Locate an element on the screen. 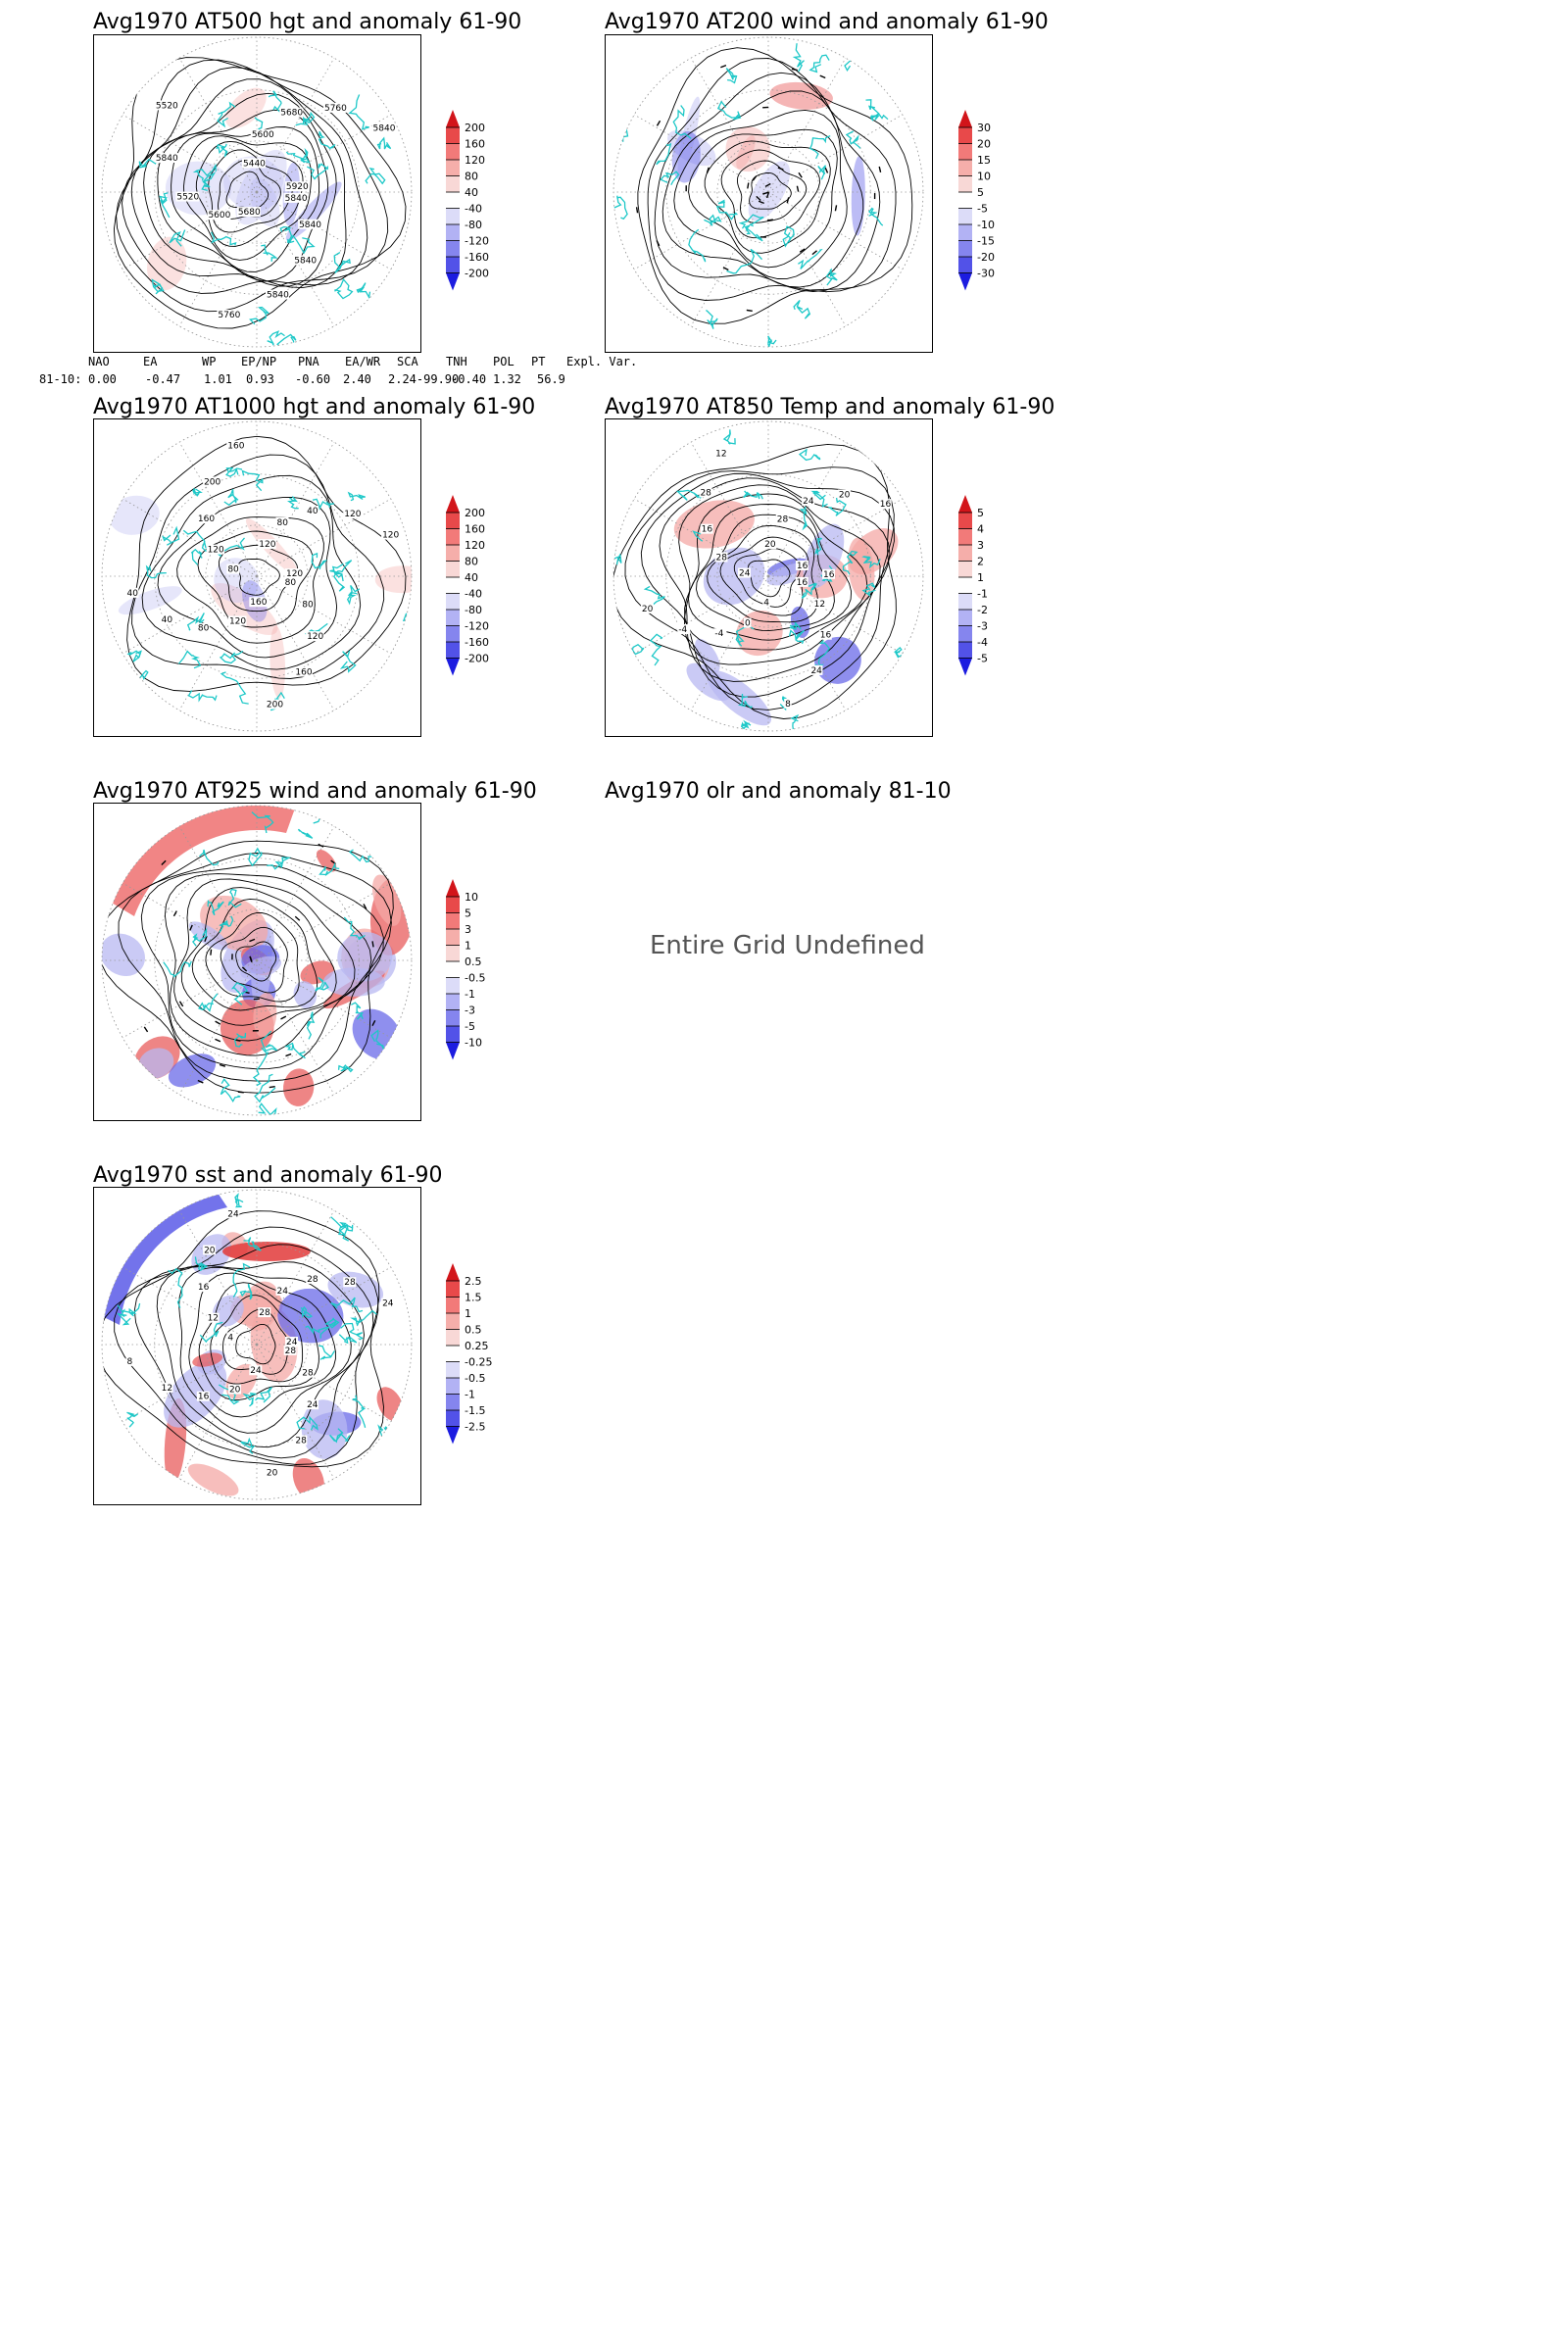 This screenshot has height=2352, width=1568. contour-label: 5680 is located at coordinates (249, 213).